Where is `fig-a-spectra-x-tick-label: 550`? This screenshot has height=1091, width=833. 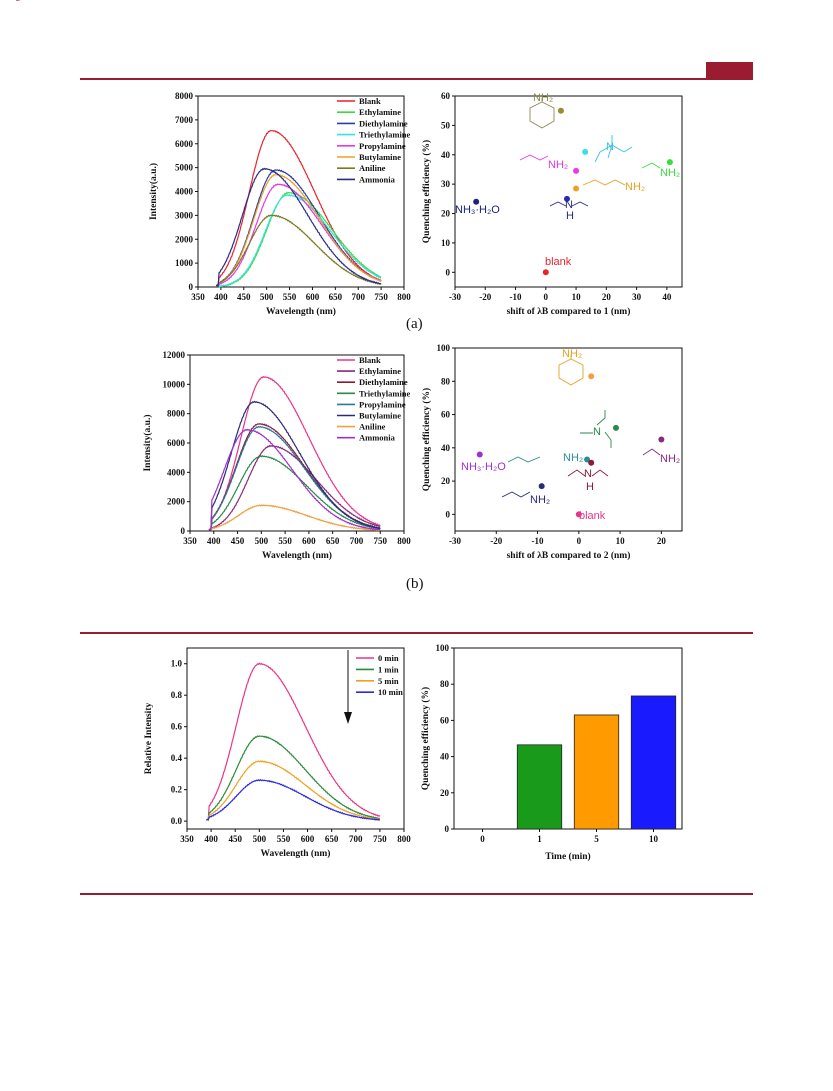
fig-a-spectra-x-tick-label: 550 is located at coordinates (290, 297).